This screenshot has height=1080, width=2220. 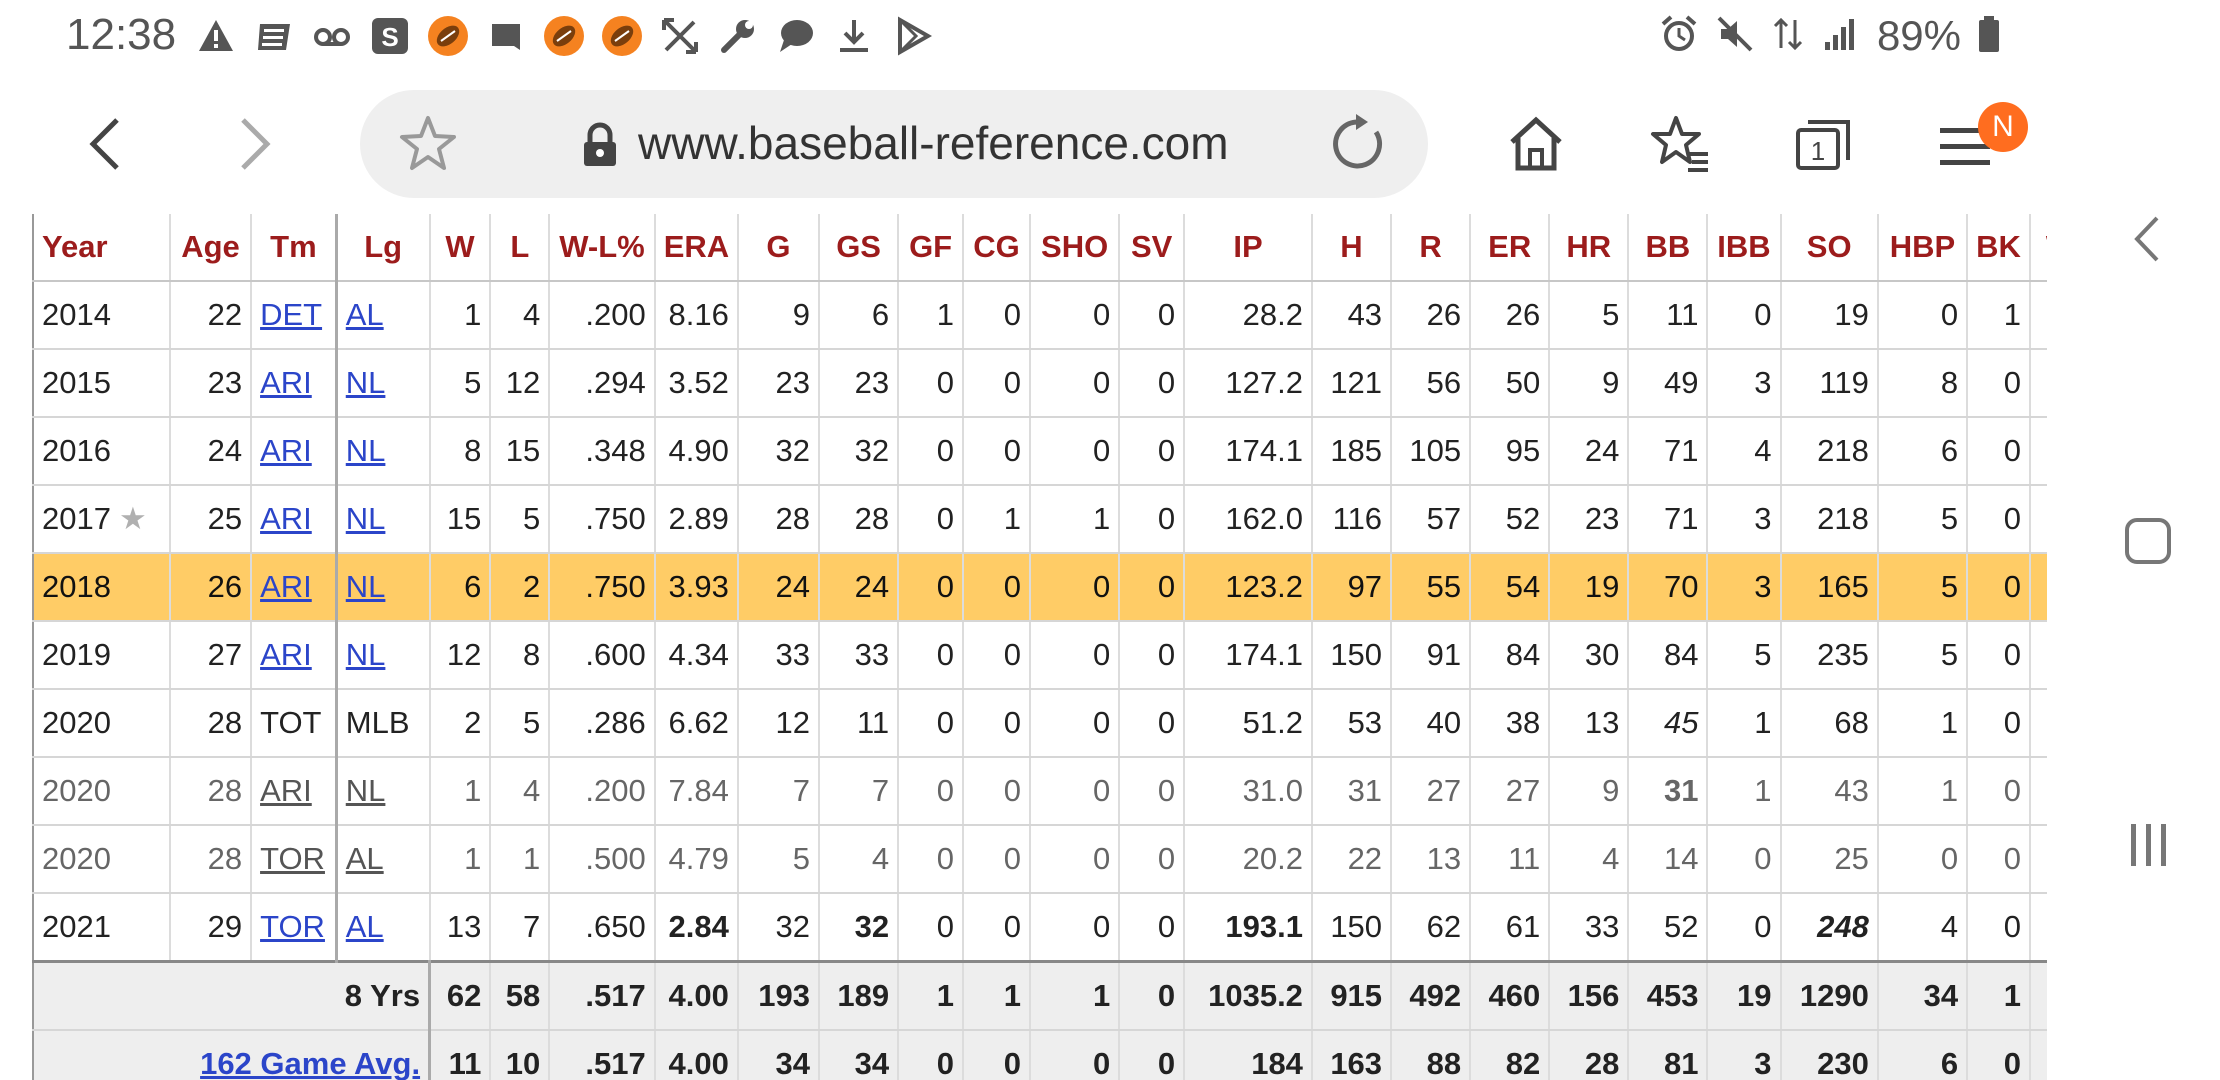 I want to click on back-button, so click(x=108, y=144).